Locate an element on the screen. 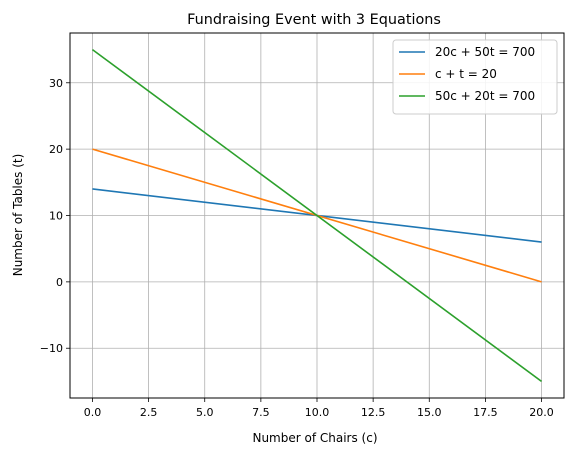 The height and width of the screenshot is (455, 574). legend: 20c + 50t = 700 c + t = 20 50c + 20t = 700 is located at coordinates (475, 77).